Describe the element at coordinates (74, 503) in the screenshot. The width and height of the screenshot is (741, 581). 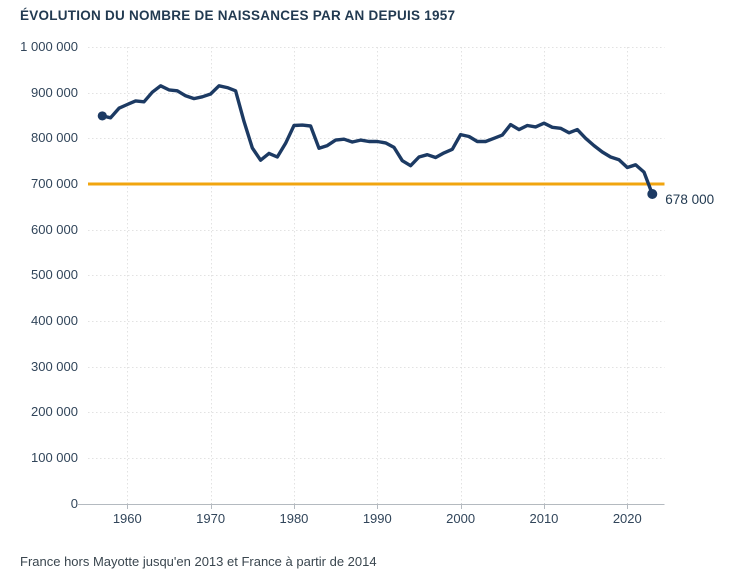
I see `y-axis-label-0: 0` at that location.